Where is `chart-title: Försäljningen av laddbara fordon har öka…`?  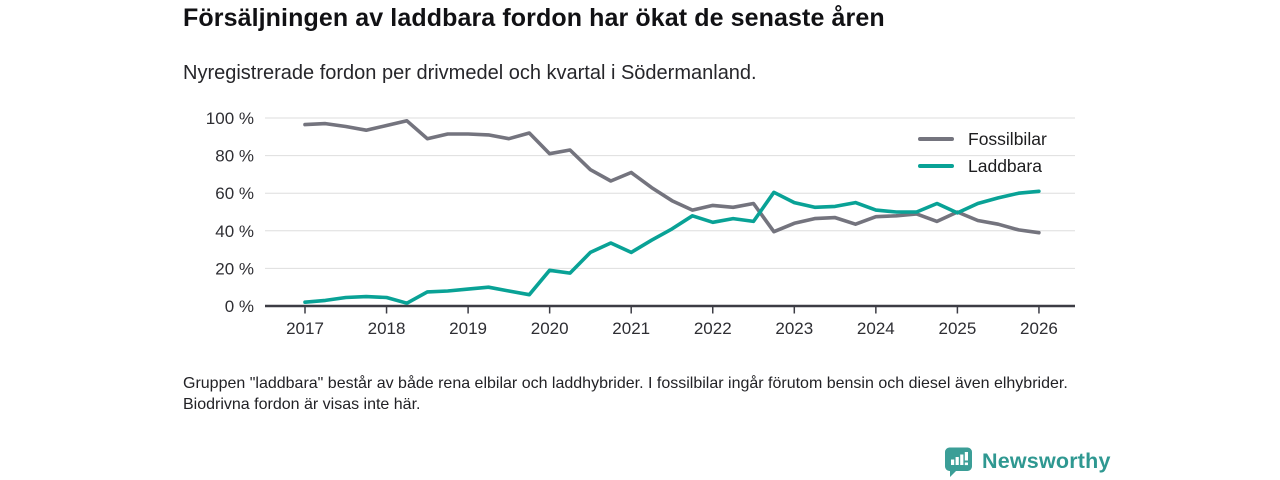
chart-title: Försäljningen av laddbara fordon har öka… is located at coordinates (534, 18).